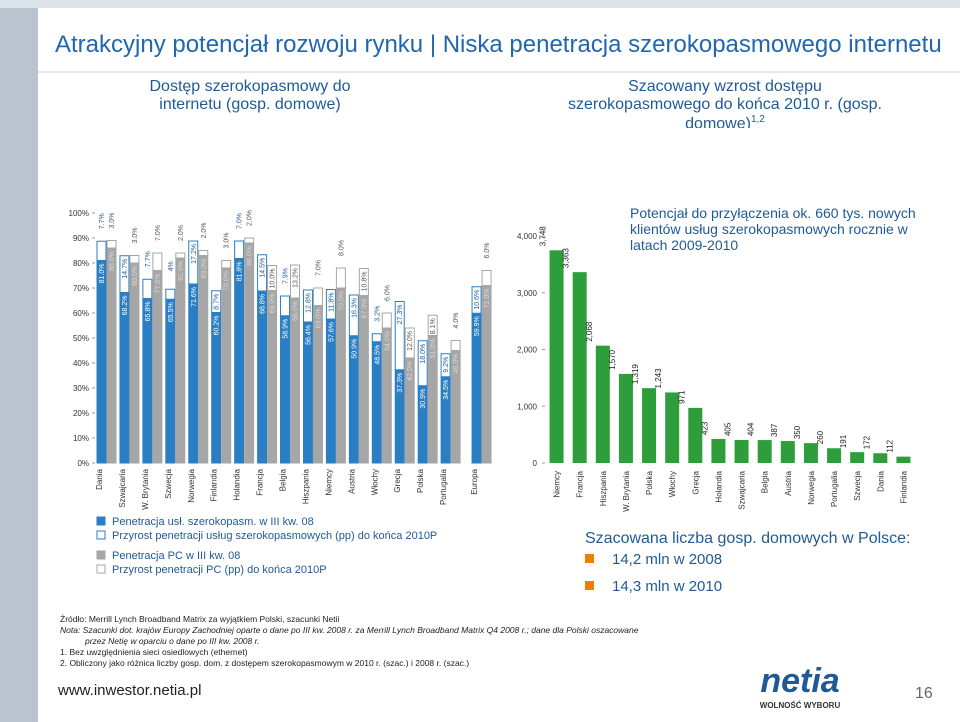 The height and width of the screenshot is (722, 960). Describe the element at coordinates (81, 363) in the screenshot. I see `y-tick-label: 40%` at that location.